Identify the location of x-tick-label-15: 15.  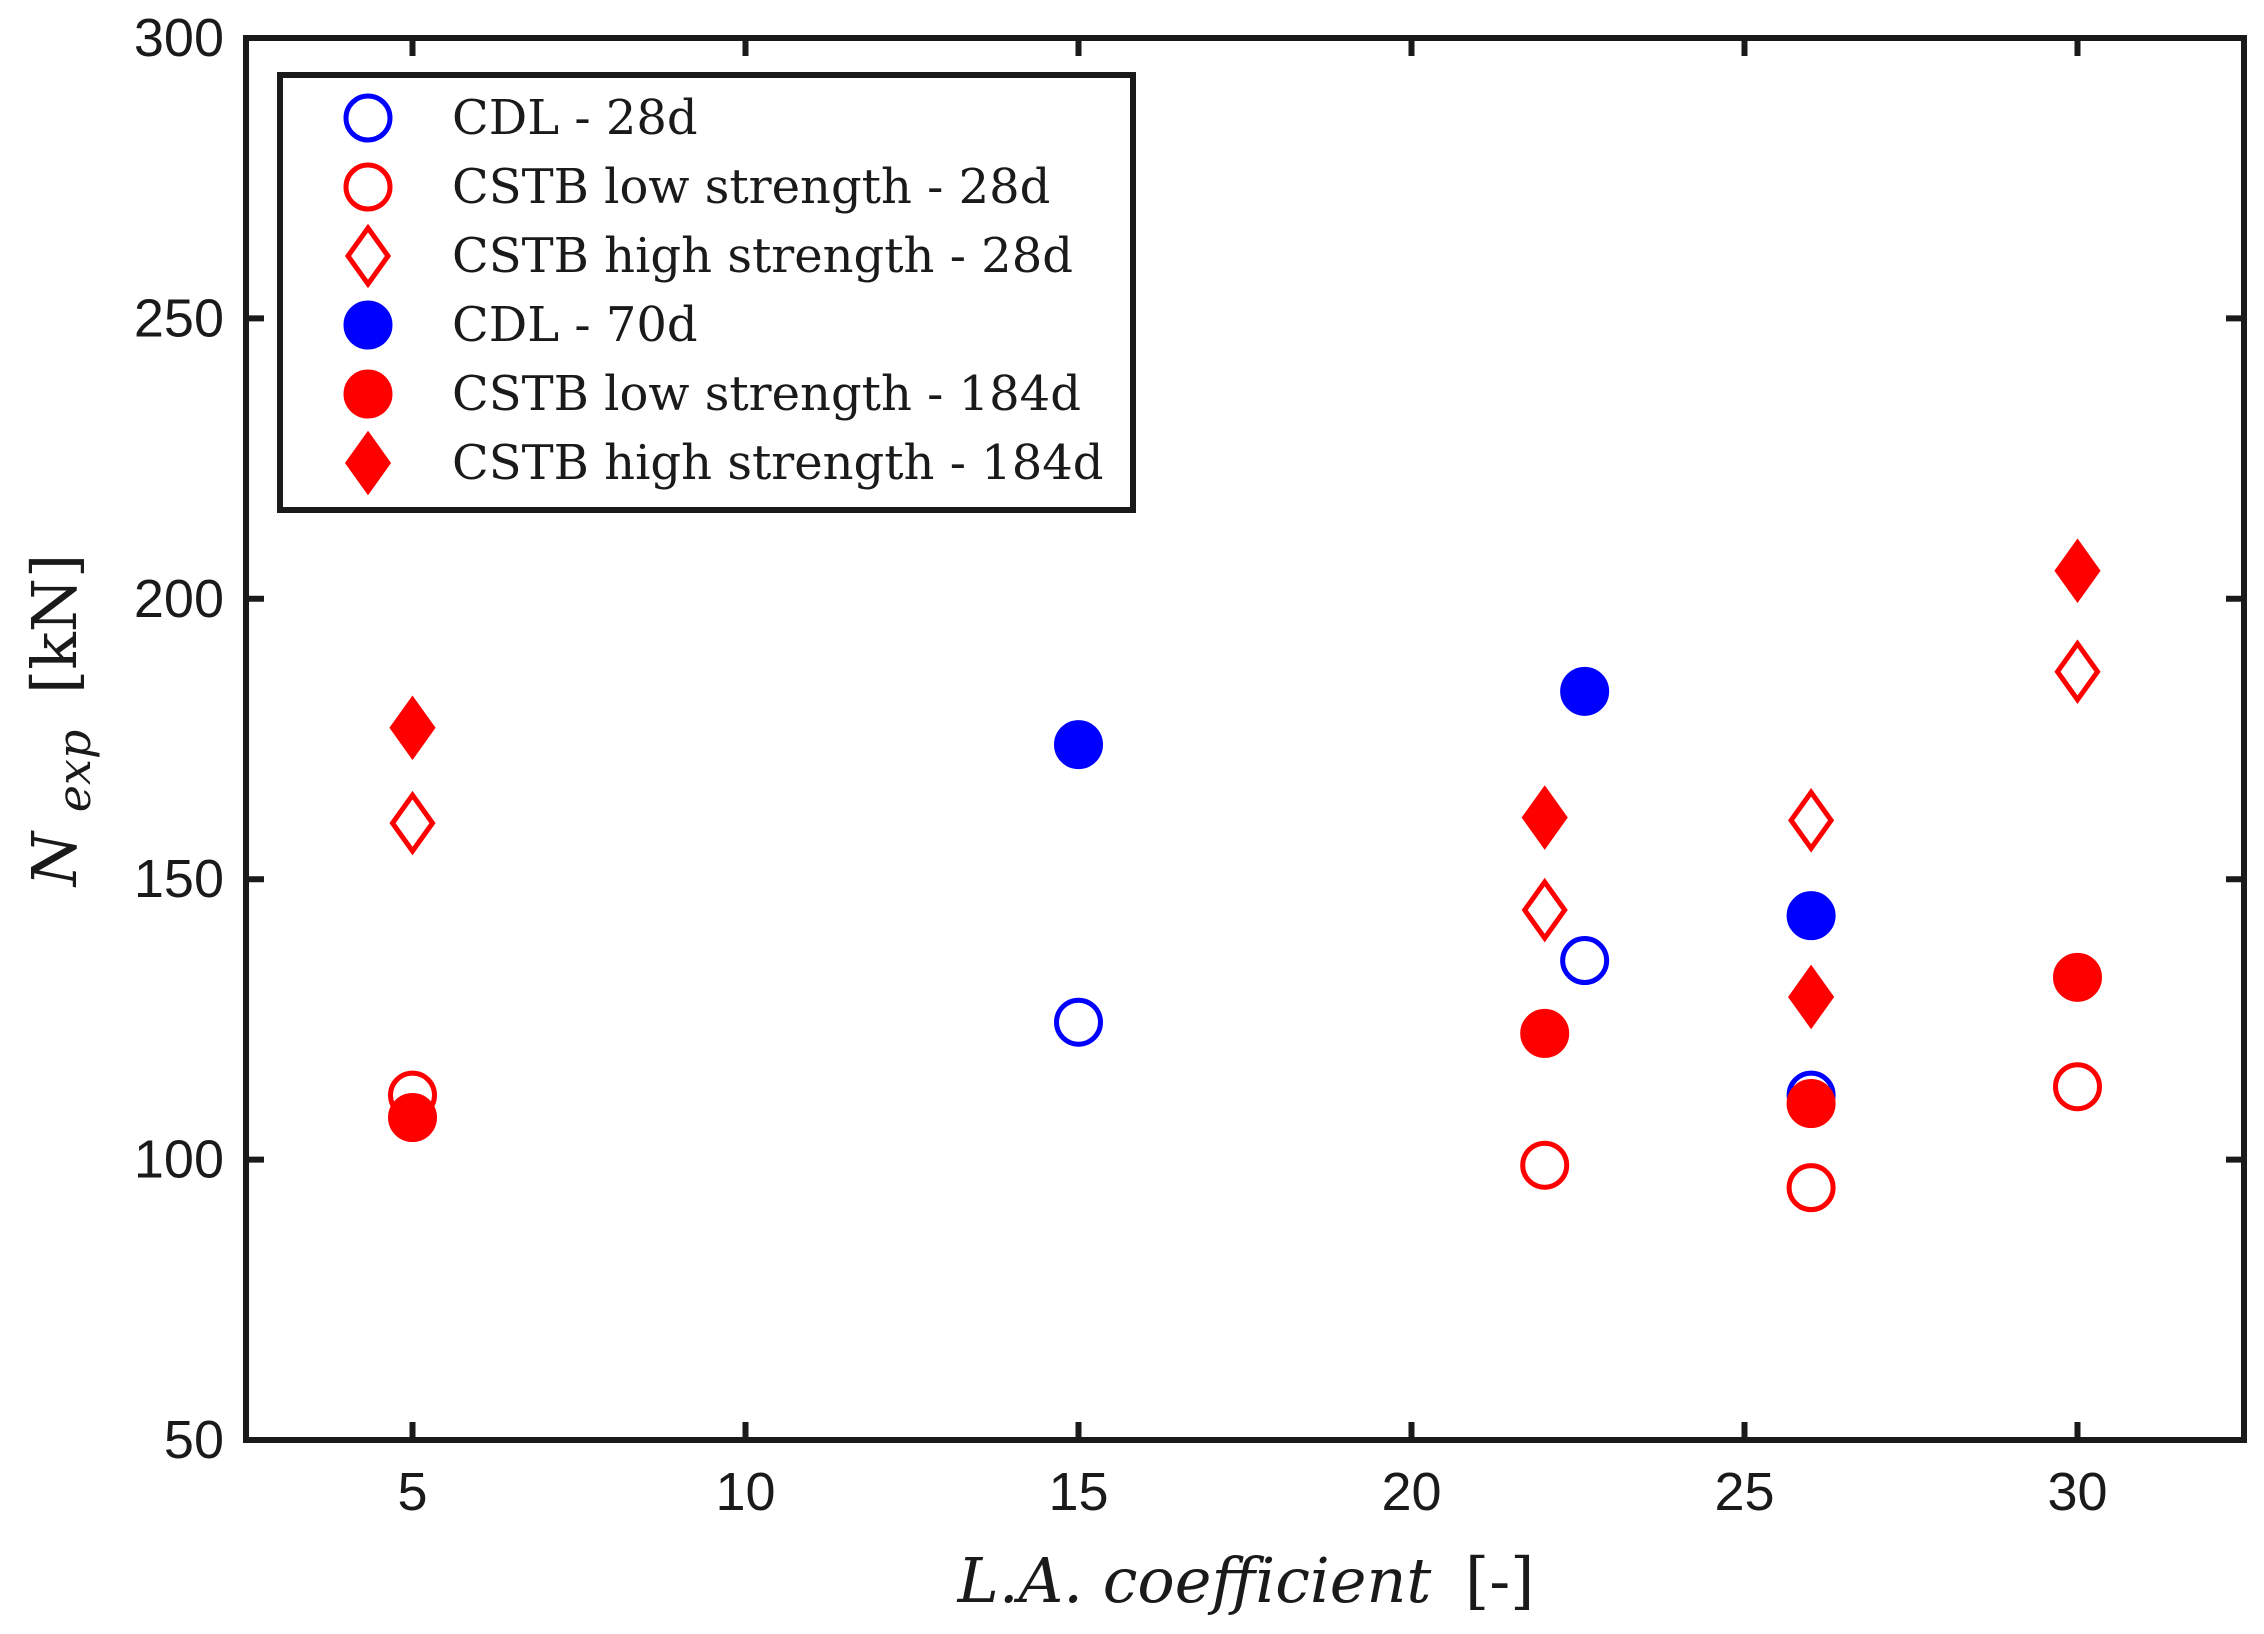
(1078, 1492).